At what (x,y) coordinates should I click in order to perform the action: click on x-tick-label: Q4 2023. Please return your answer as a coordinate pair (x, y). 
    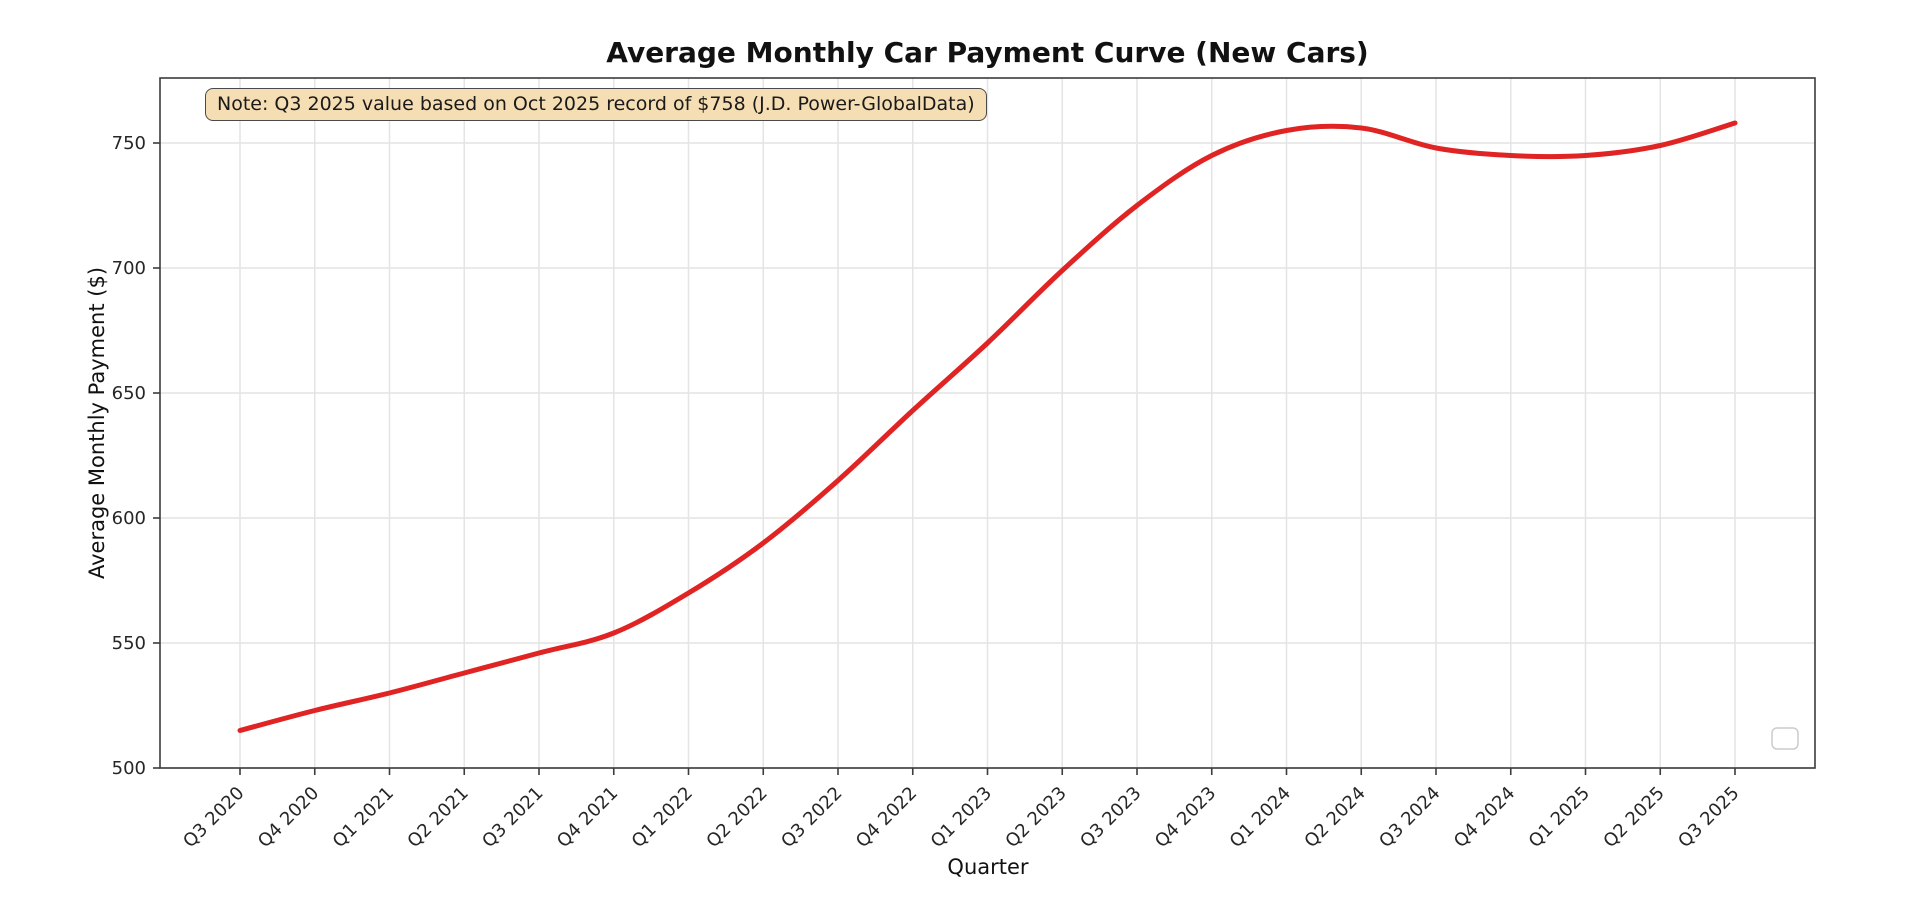
    Looking at the image, I should click on (1185, 817).